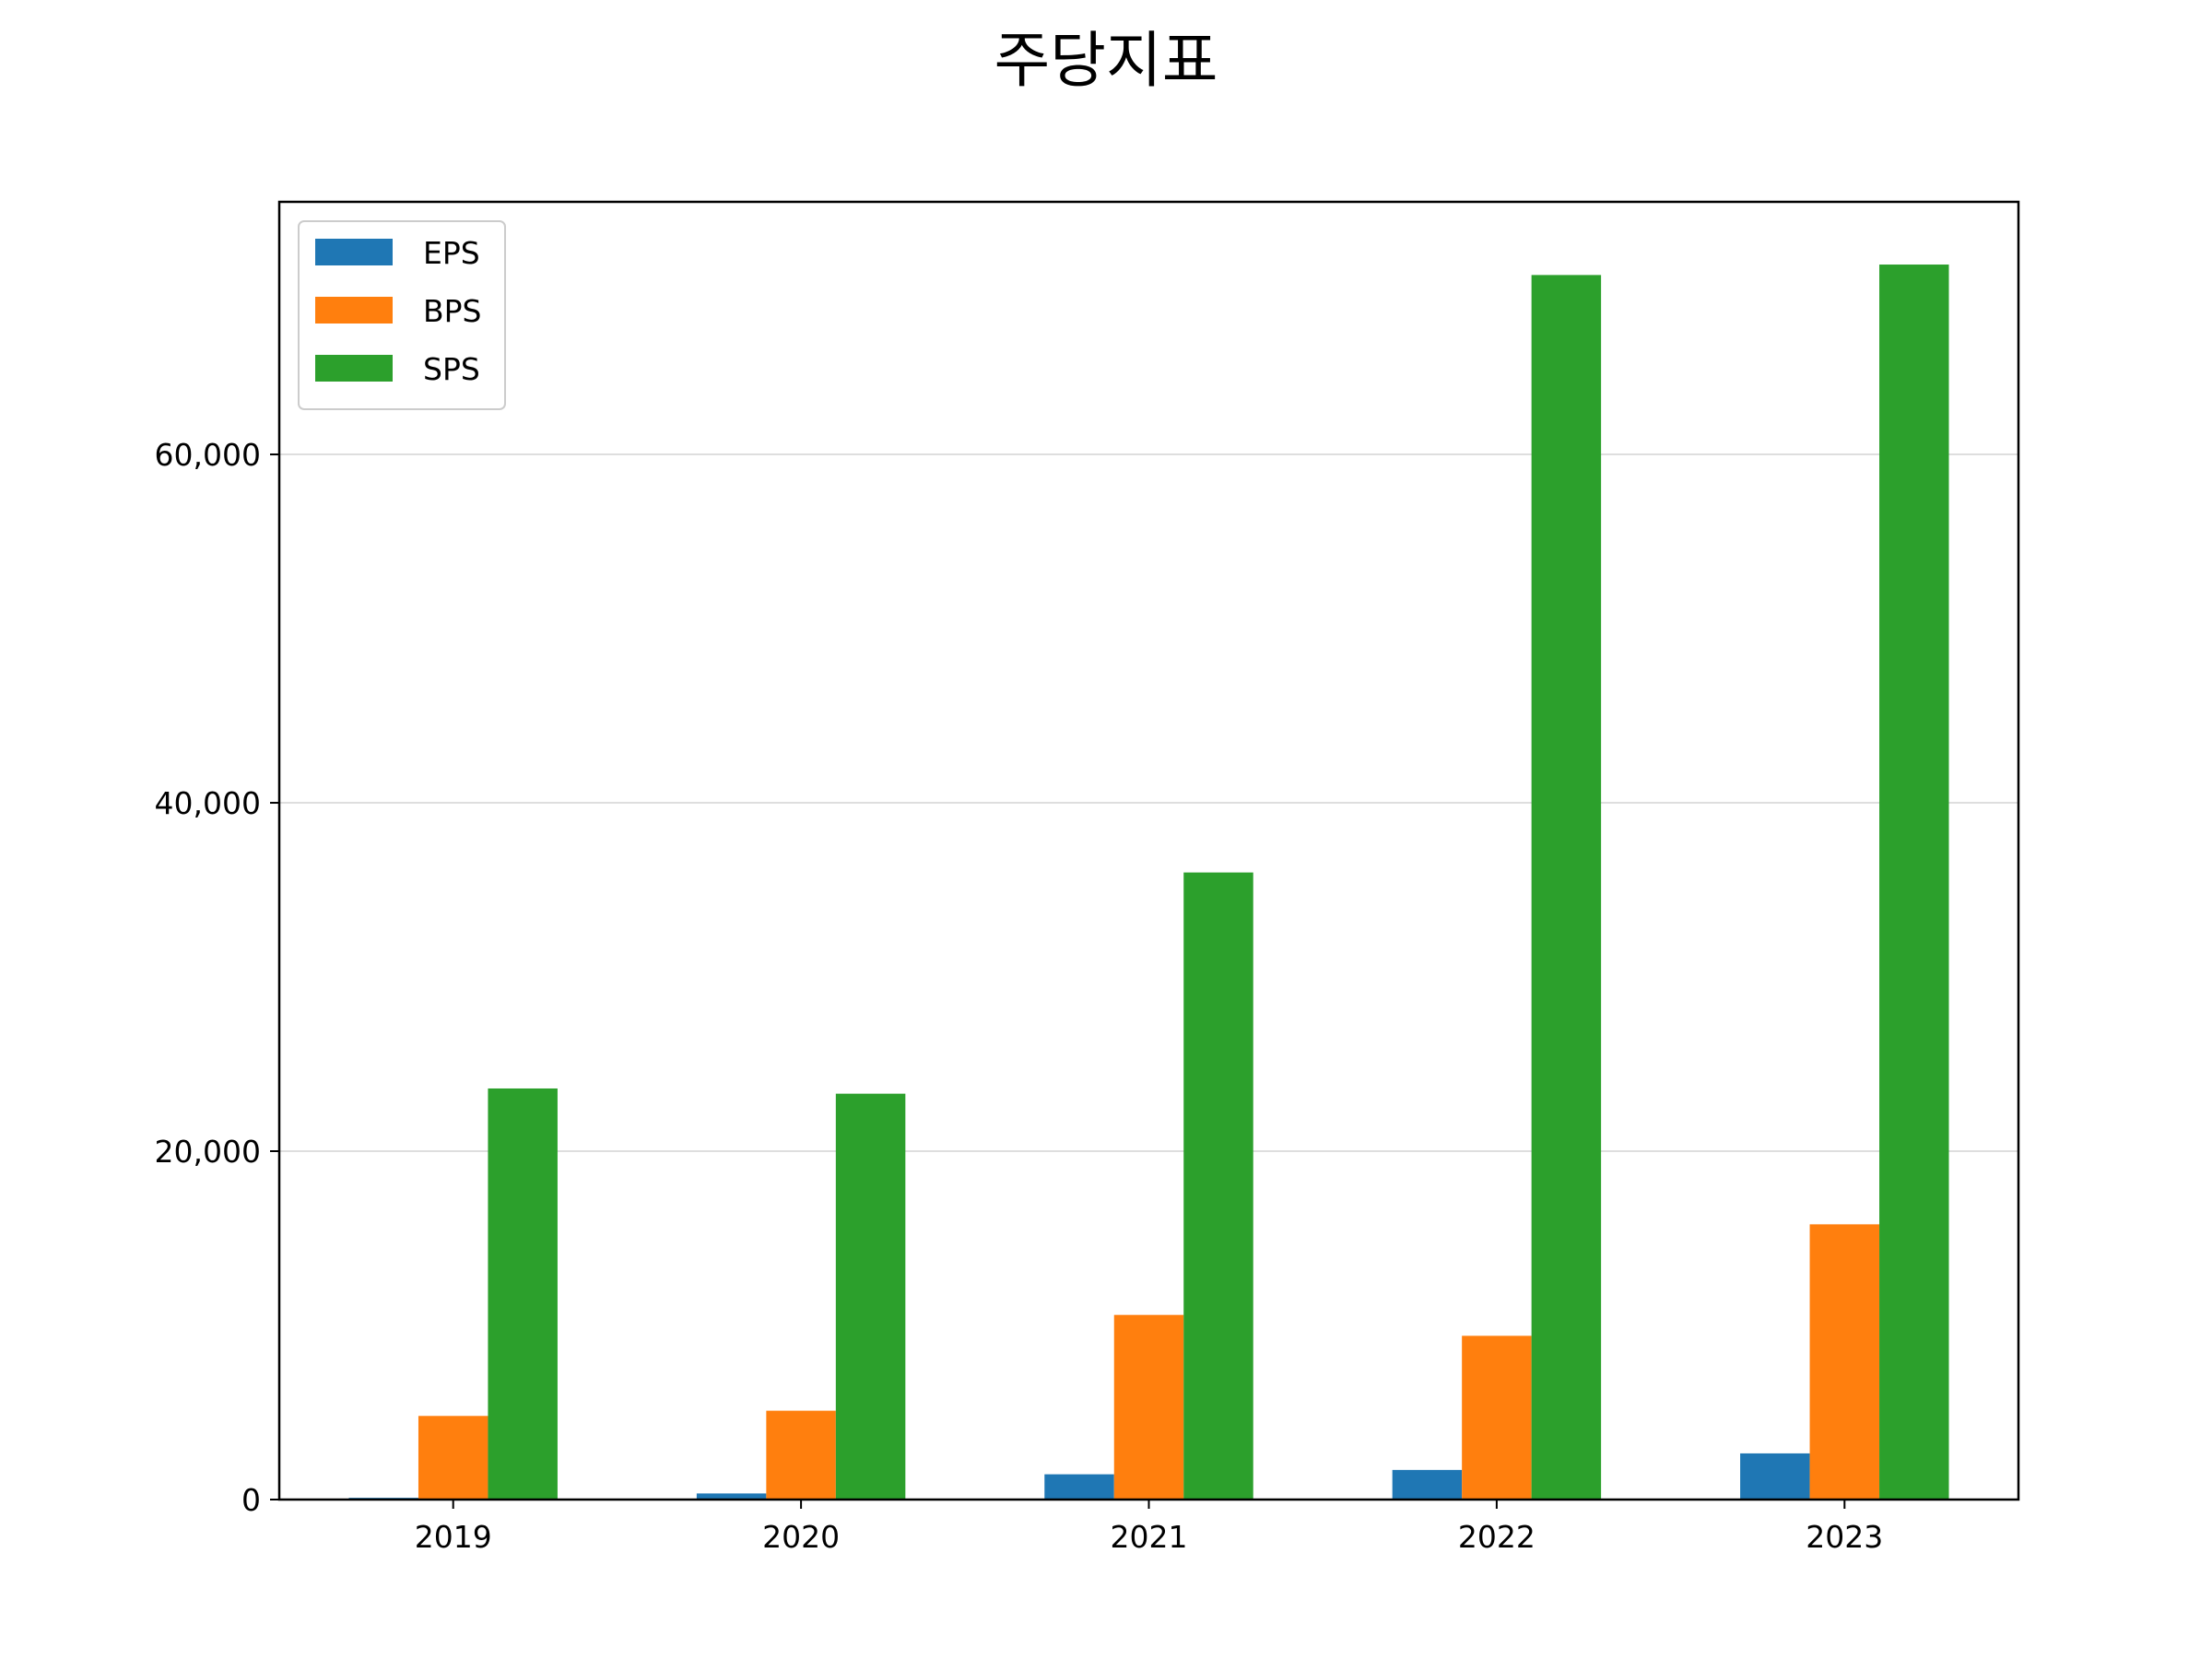 The width and height of the screenshot is (2212, 1659). I want to click on legend-swatch-sps, so click(354, 368).